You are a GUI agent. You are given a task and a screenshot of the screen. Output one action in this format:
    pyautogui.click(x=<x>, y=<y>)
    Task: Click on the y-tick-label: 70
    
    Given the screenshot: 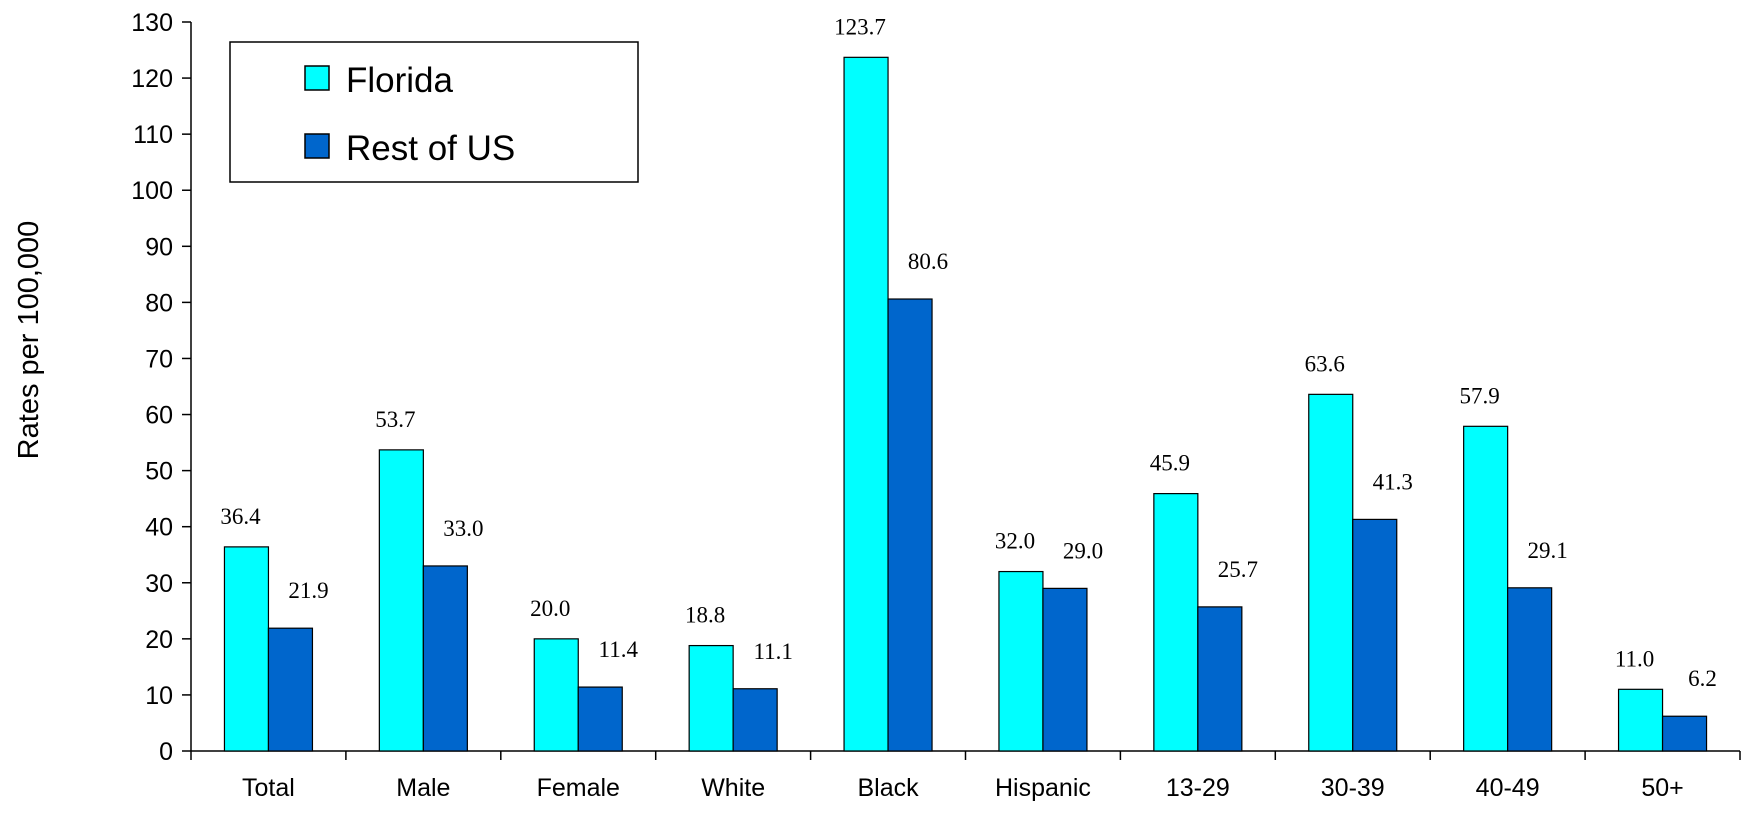 What is the action you would take?
    pyautogui.click(x=159, y=359)
    